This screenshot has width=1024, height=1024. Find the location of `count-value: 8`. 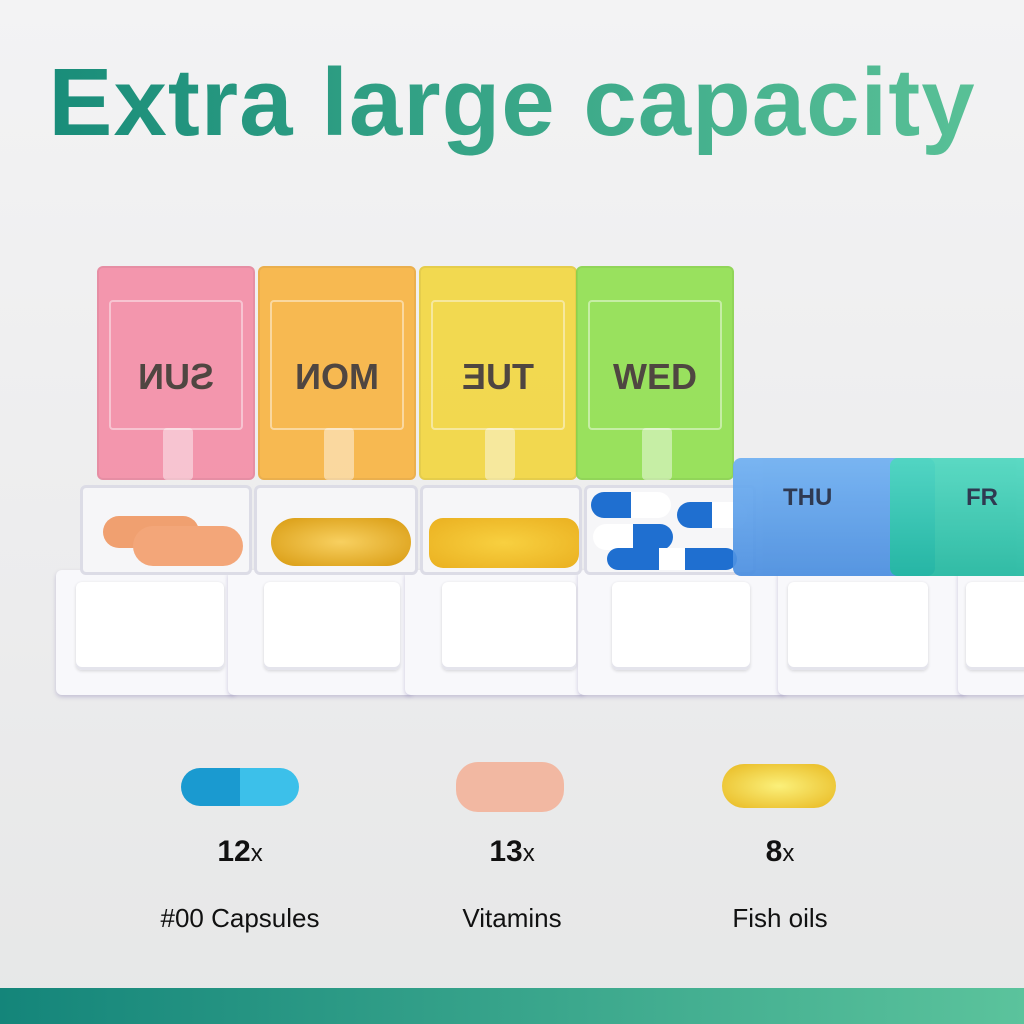

count-value: 8 is located at coordinates (774, 851).